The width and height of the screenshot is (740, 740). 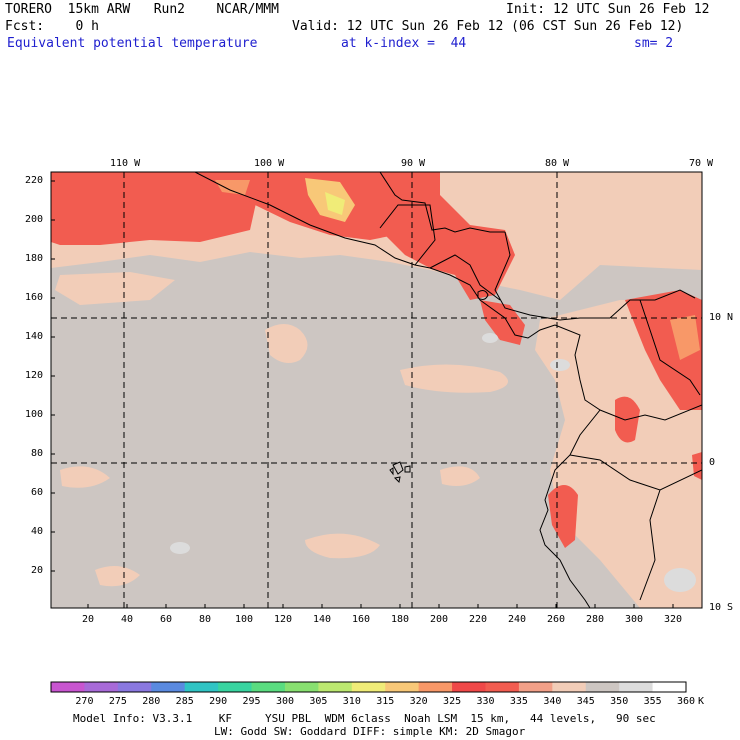 What do you see at coordinates (34, 219) in the screenshot?
I see `y-tick: 200` at bounding box center [34, 219].